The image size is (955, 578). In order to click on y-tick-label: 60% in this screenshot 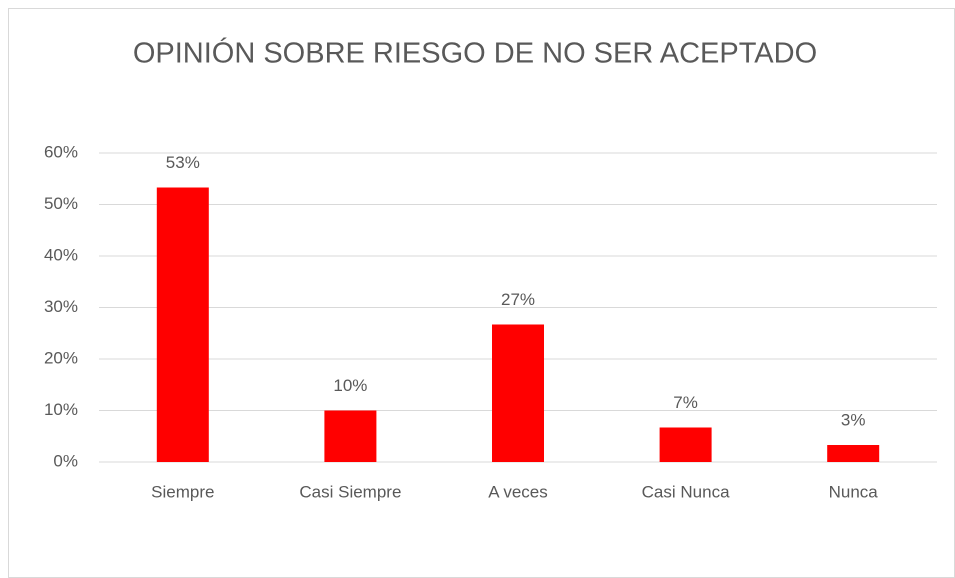, I will do `click(61, 151)`.